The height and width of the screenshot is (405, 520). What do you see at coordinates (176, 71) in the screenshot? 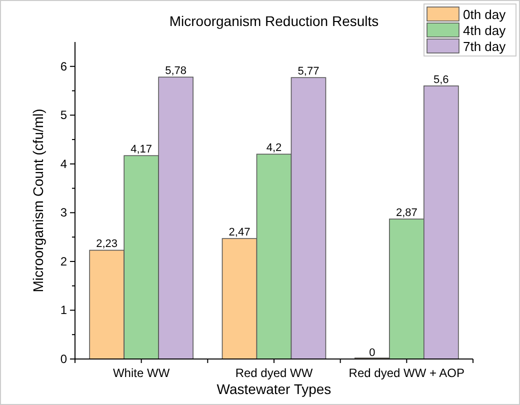
I see `data-label: 5,78` at bounding box center [176, 71].